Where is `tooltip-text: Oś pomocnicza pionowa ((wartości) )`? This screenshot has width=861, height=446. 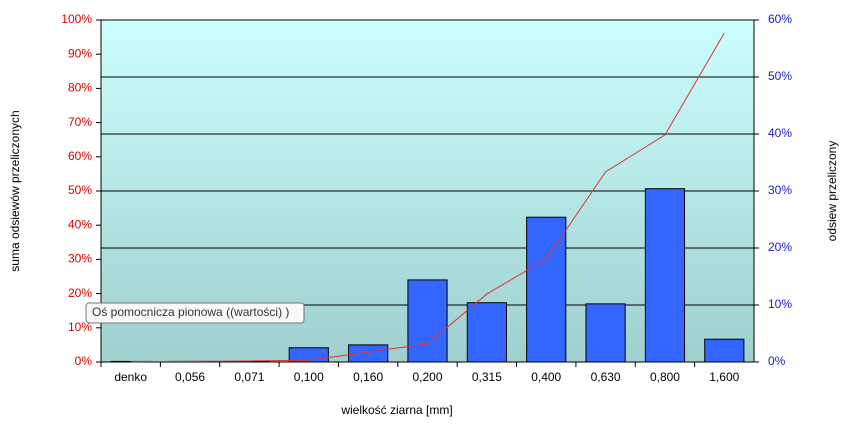
tooltip-text: Oś pomocnicza pionowa ((wartości) ) is located at coordinates (190, 312).